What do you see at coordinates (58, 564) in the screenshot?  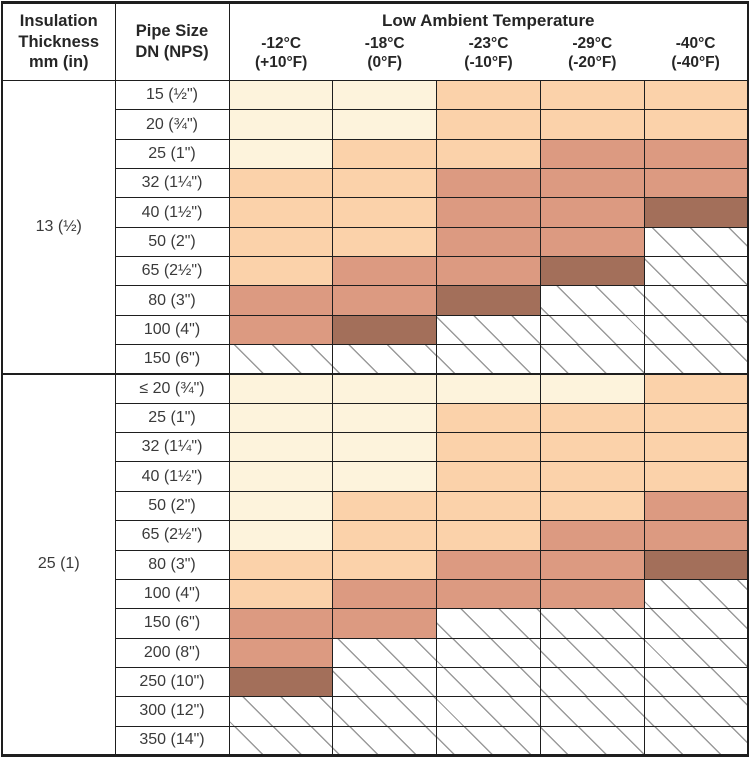 I see `insulation-thickness-value: 25 (1)` at bounding box center [58, 564].